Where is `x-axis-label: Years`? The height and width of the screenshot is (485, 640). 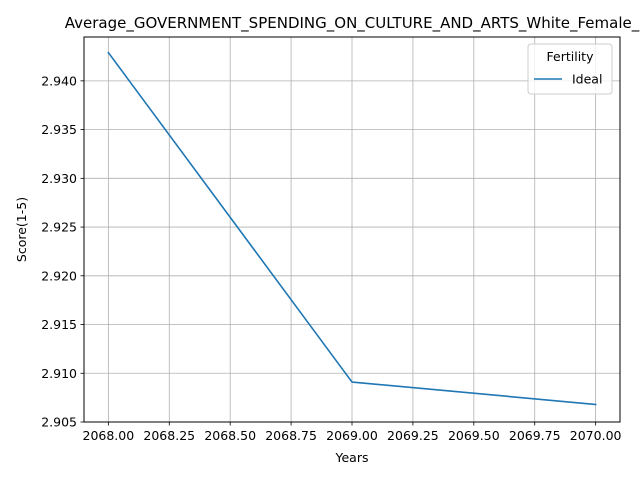
x-axis-label: Years is located at coordinates (352, 457).